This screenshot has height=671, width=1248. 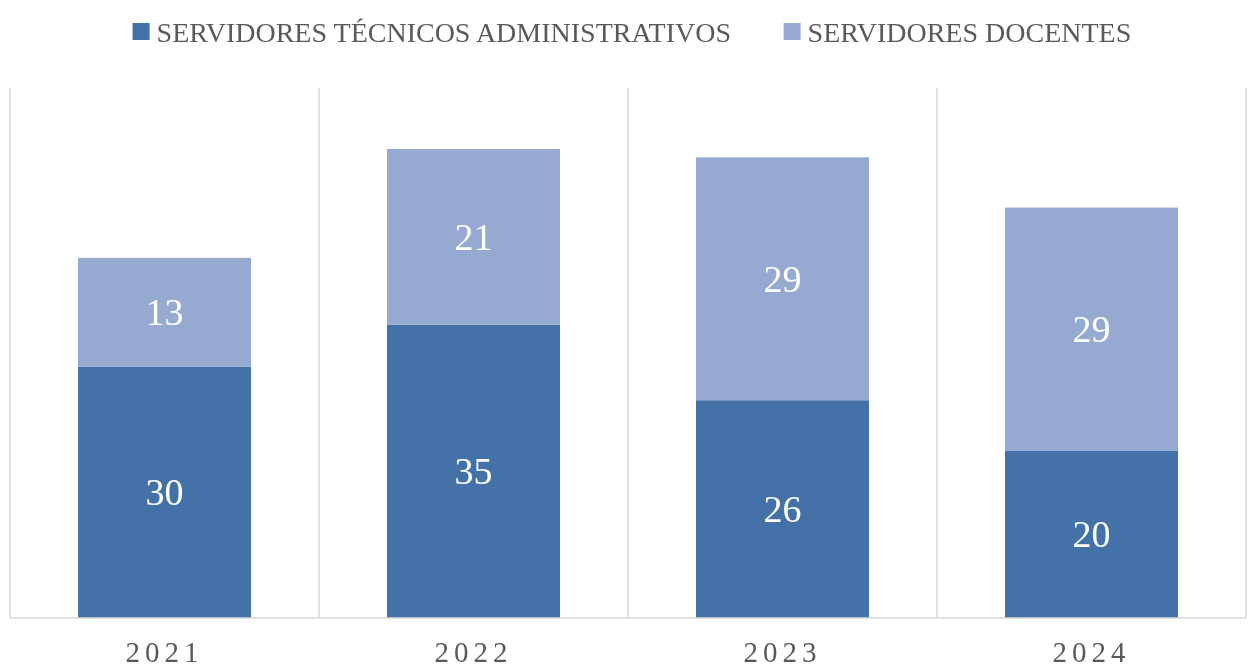 I want to click on data-label: 20, so click(x=1091, y=534).